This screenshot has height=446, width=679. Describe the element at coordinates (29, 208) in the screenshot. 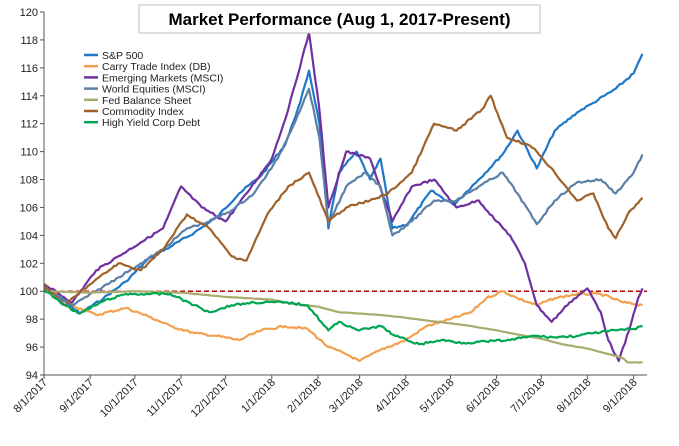

I see `y-tick-label: 106` at that location.